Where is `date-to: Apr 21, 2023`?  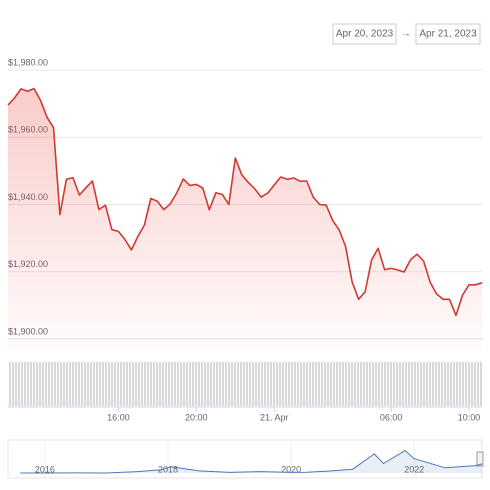 date-to: Apr 21, 2023 is located at coordinates (448, 34).